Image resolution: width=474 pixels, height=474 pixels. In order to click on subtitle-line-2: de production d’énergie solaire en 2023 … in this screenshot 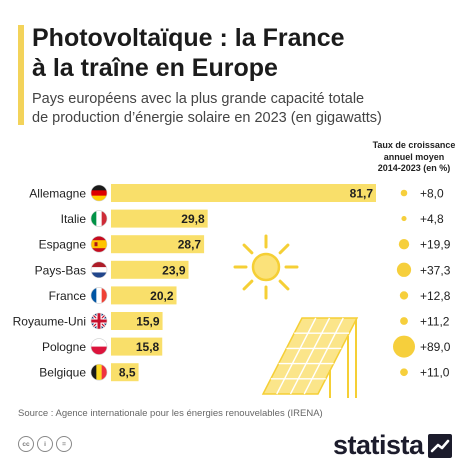, I will do `click(207, 118)`.